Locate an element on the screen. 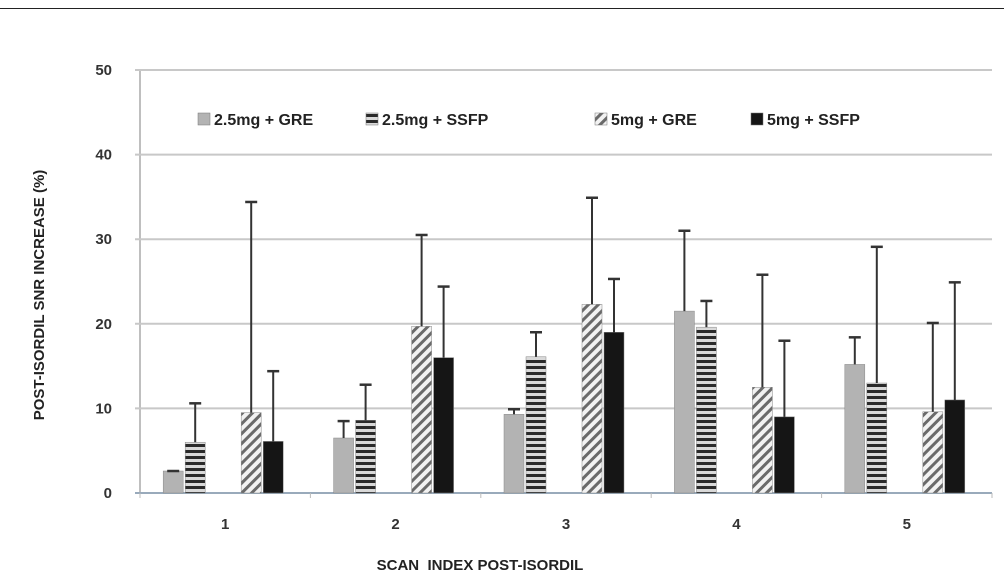 Image resolution: width=1004 pixels, height=581 pixels. y-tick-label: 10 is located at coordinates (103, 408).